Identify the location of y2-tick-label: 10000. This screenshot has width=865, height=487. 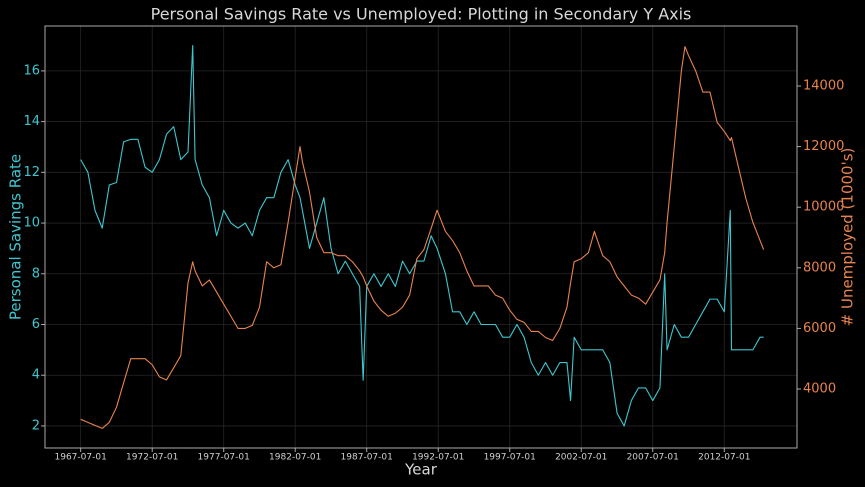
(823, 207).